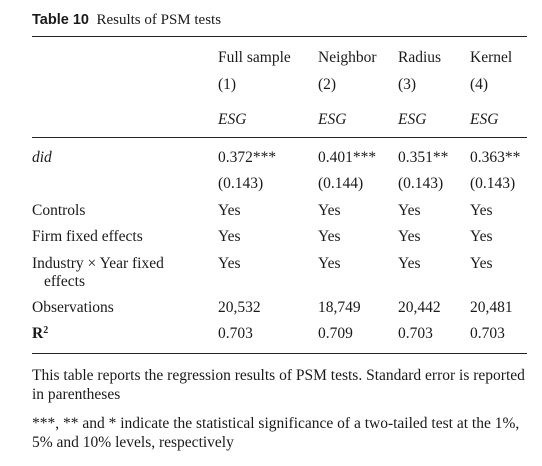  Describe the element at coordinates (481, 263) in the screenshot. I see `ind-year-fe-value-4: Yes` at that location.